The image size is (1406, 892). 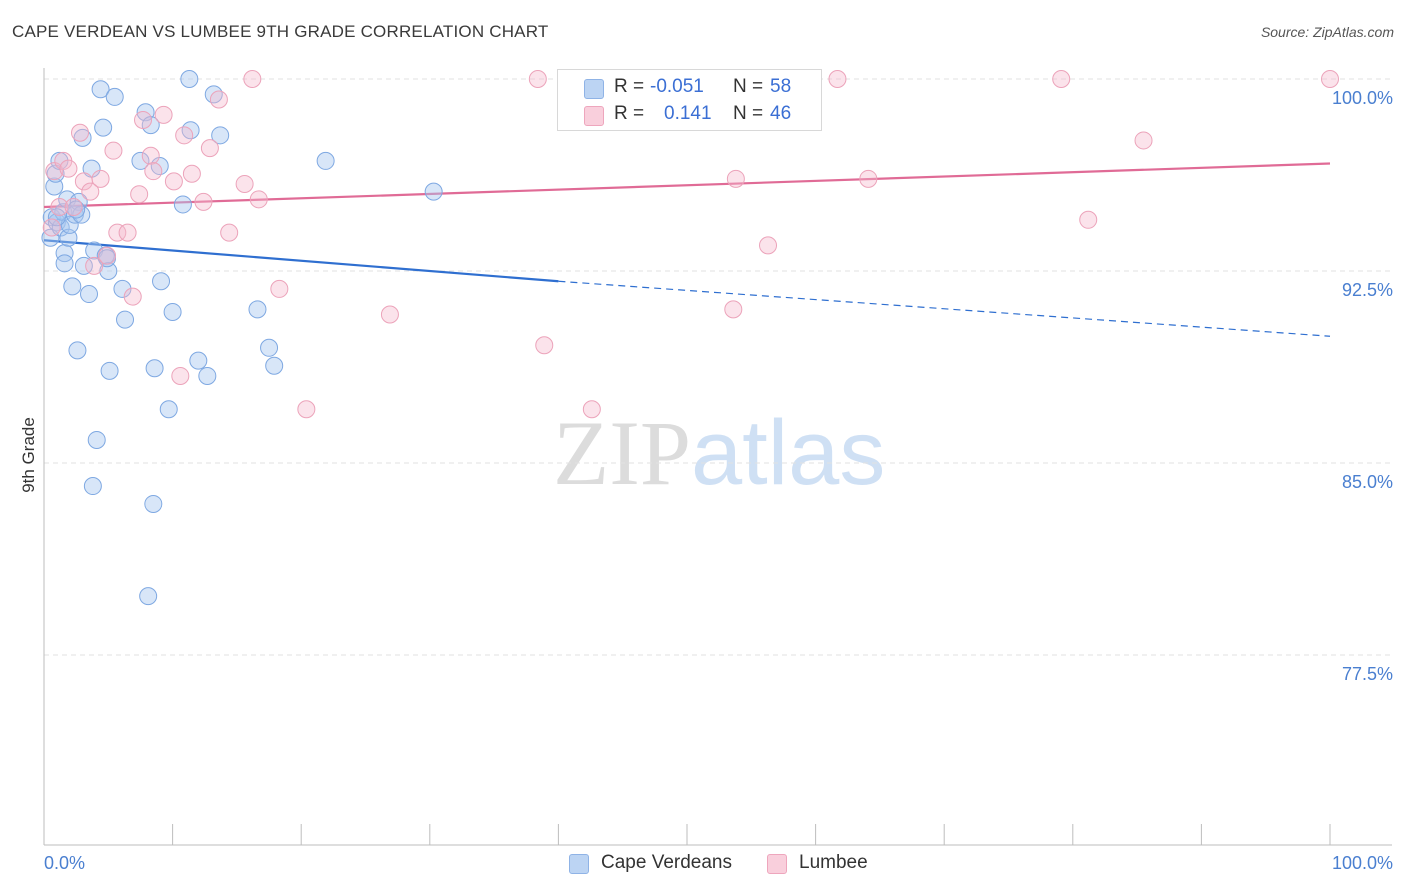 I want to click on stats-legend: R = -0.051 N = 58 R = 0.141 N = 46, so click(x=689, y=100).